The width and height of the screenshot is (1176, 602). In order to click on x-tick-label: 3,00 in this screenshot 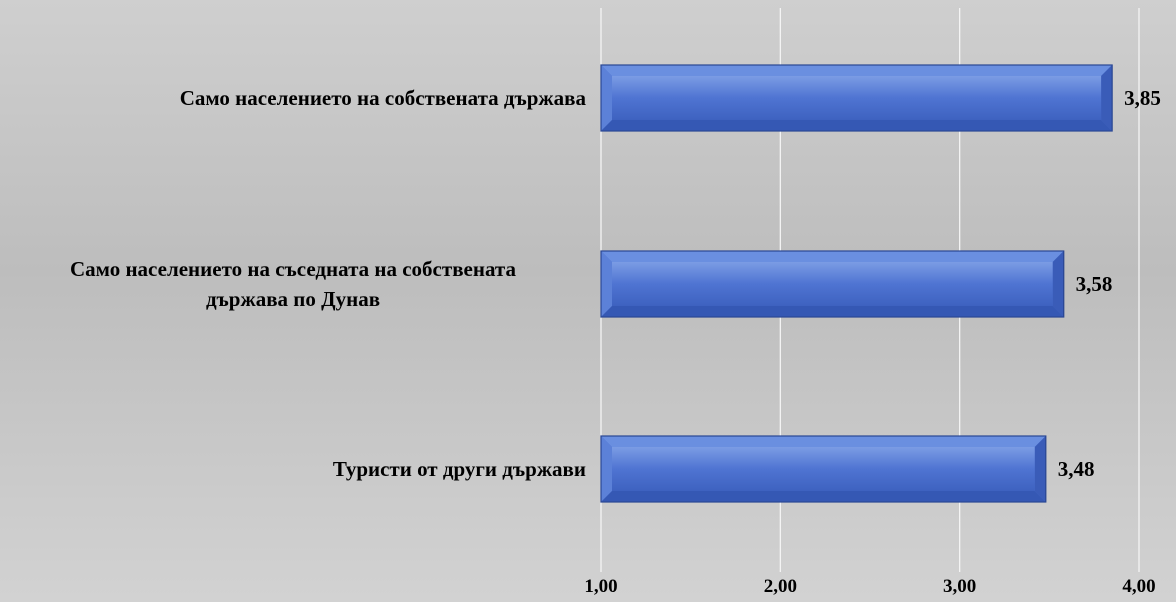, I will do `click(959, 586)`.